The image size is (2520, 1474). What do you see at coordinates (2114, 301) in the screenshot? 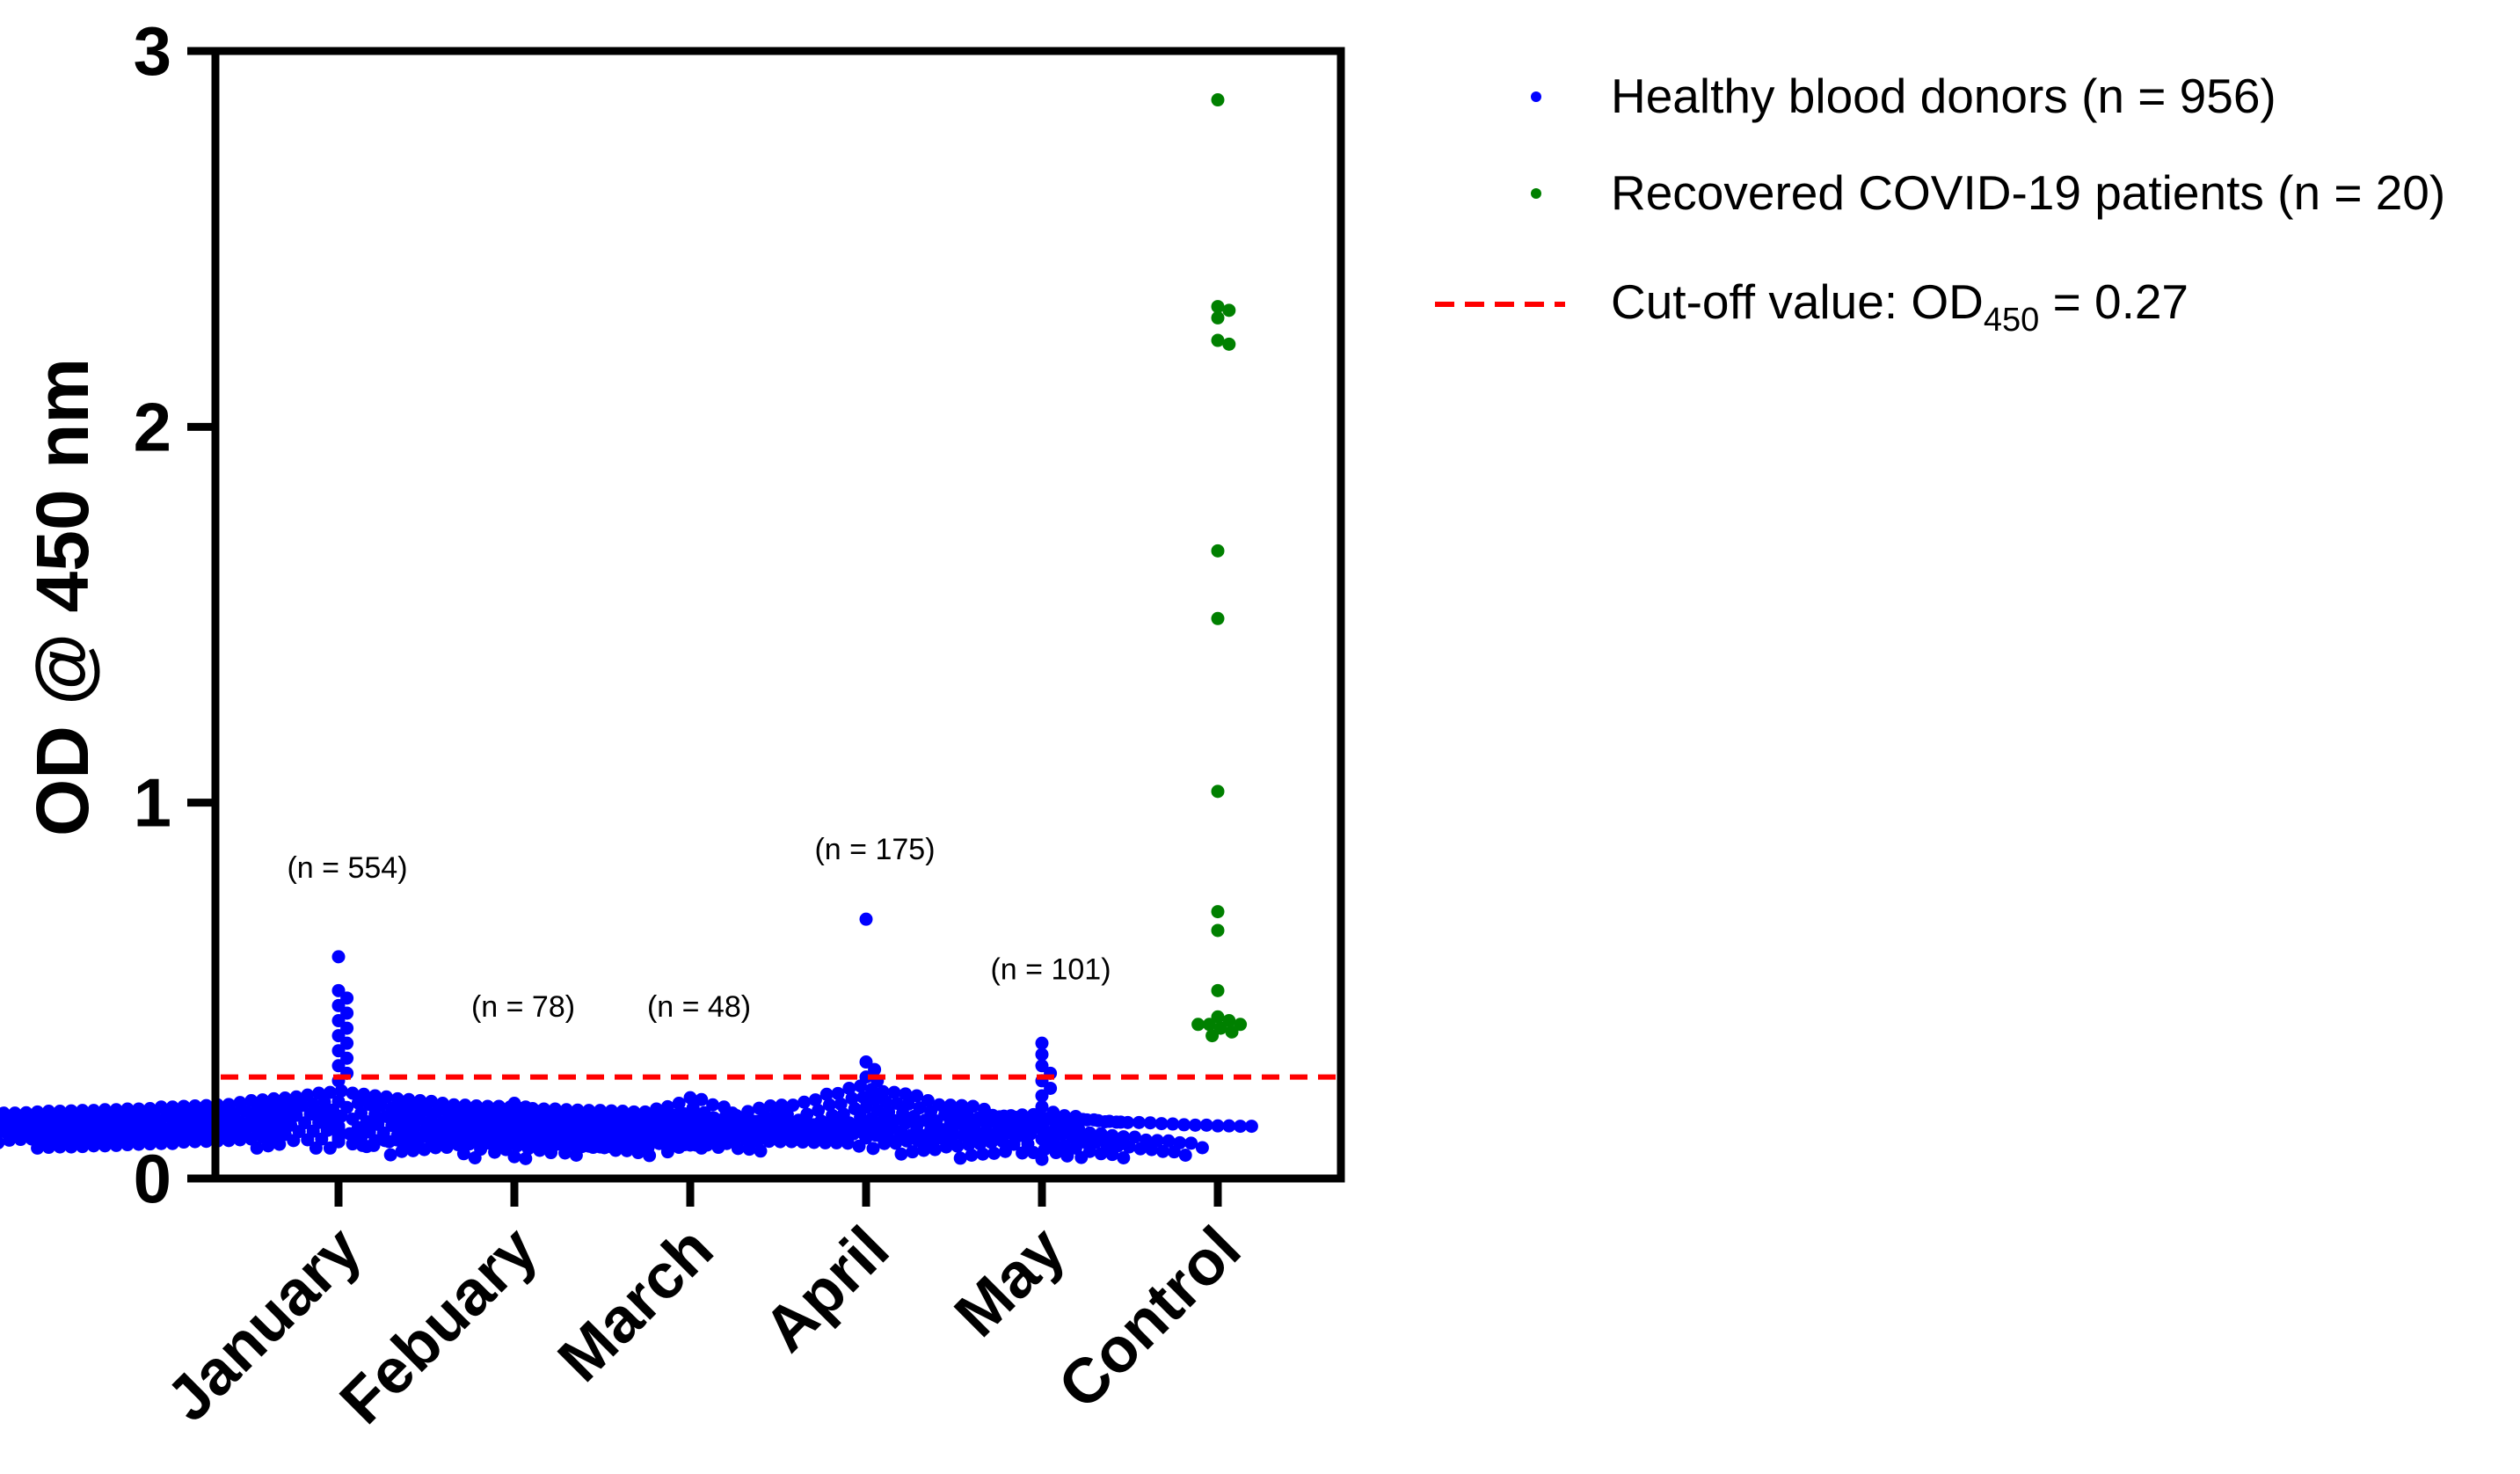
I see `legend-cutoff-suffix: = 0.27` at bounding box center [2114, 301].